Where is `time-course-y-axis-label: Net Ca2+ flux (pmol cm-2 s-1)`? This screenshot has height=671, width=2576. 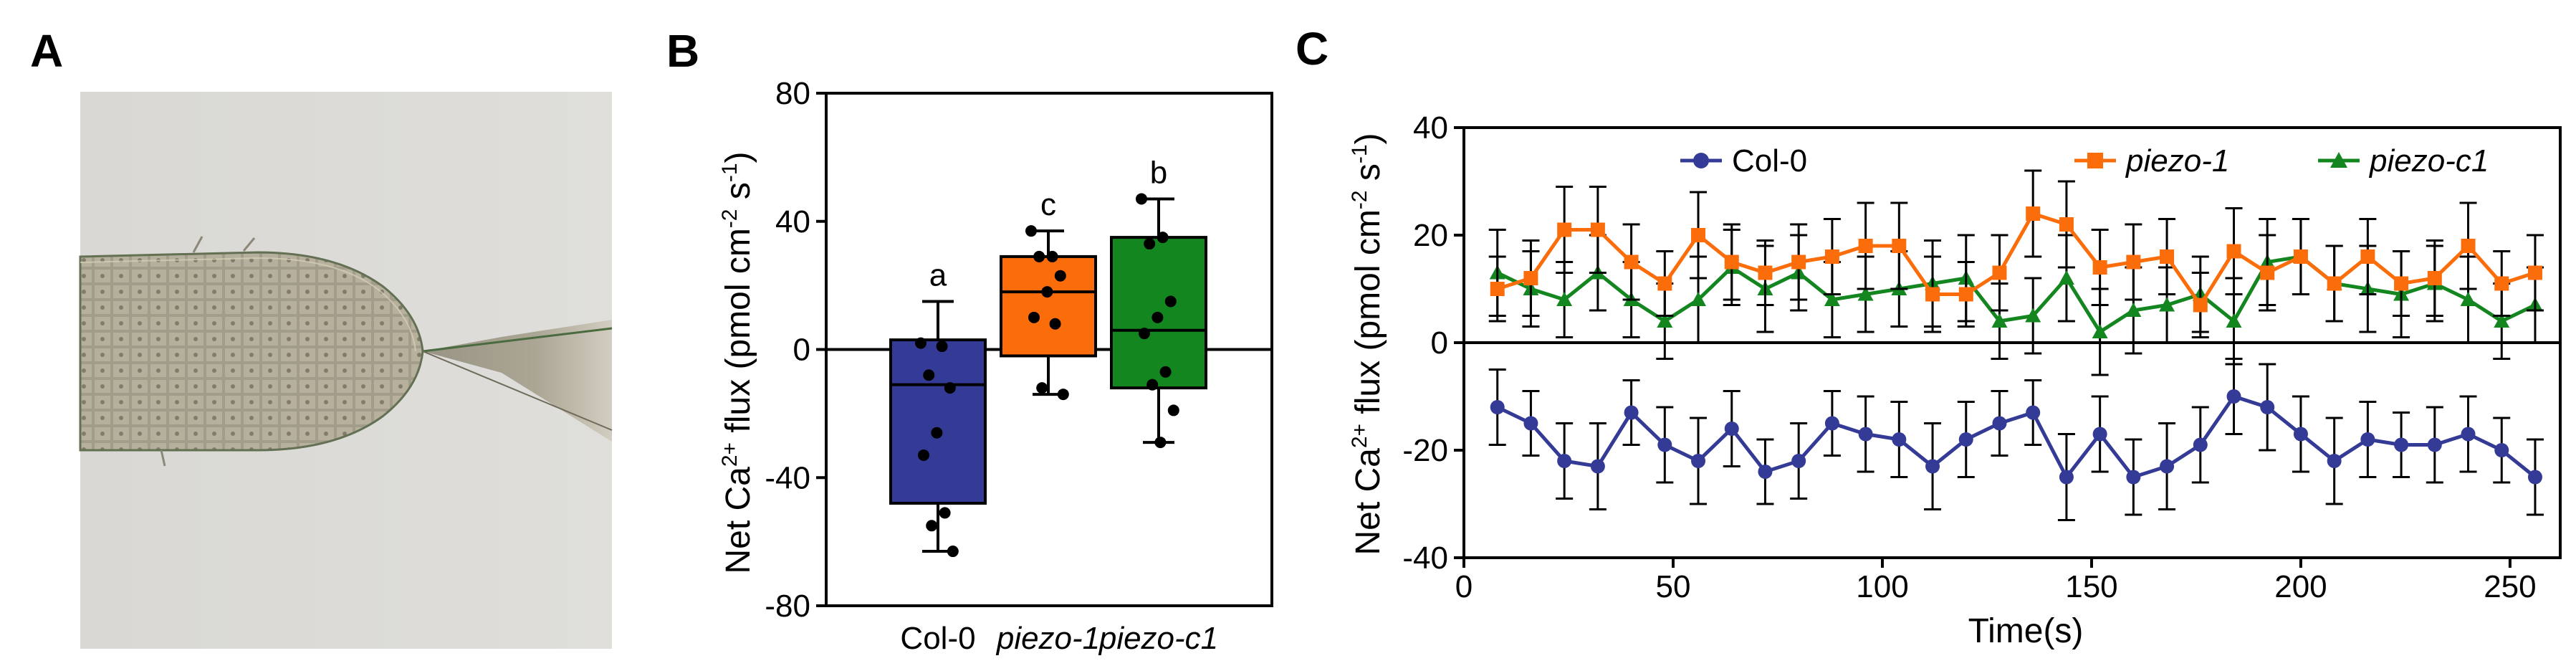
time-course-y-axis-label: Net Ca2+ flux (pmol cm-2 s-1) is located at coordinates (1367, 344).